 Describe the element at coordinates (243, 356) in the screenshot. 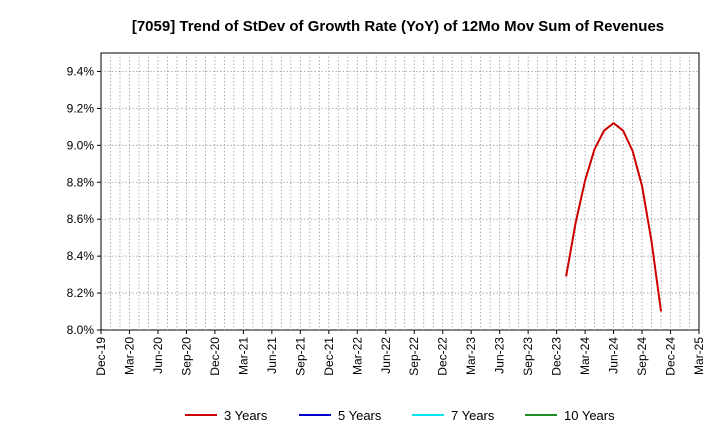

I see `x-tick-label: Mar-21` at that location.